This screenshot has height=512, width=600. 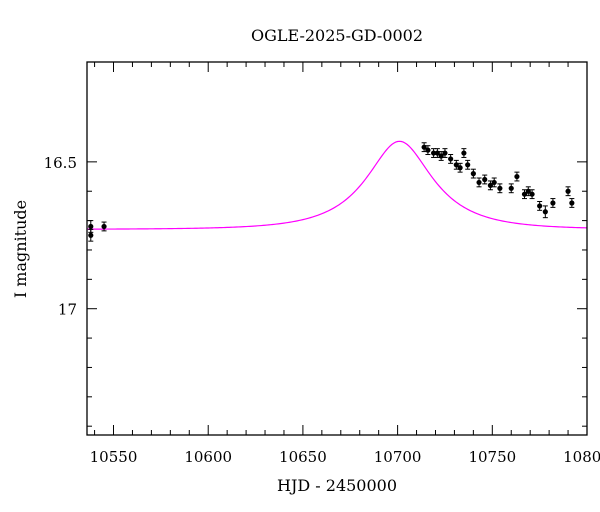 I want to click on y-axis-label: I magnitude, so click(x=20, y=249).